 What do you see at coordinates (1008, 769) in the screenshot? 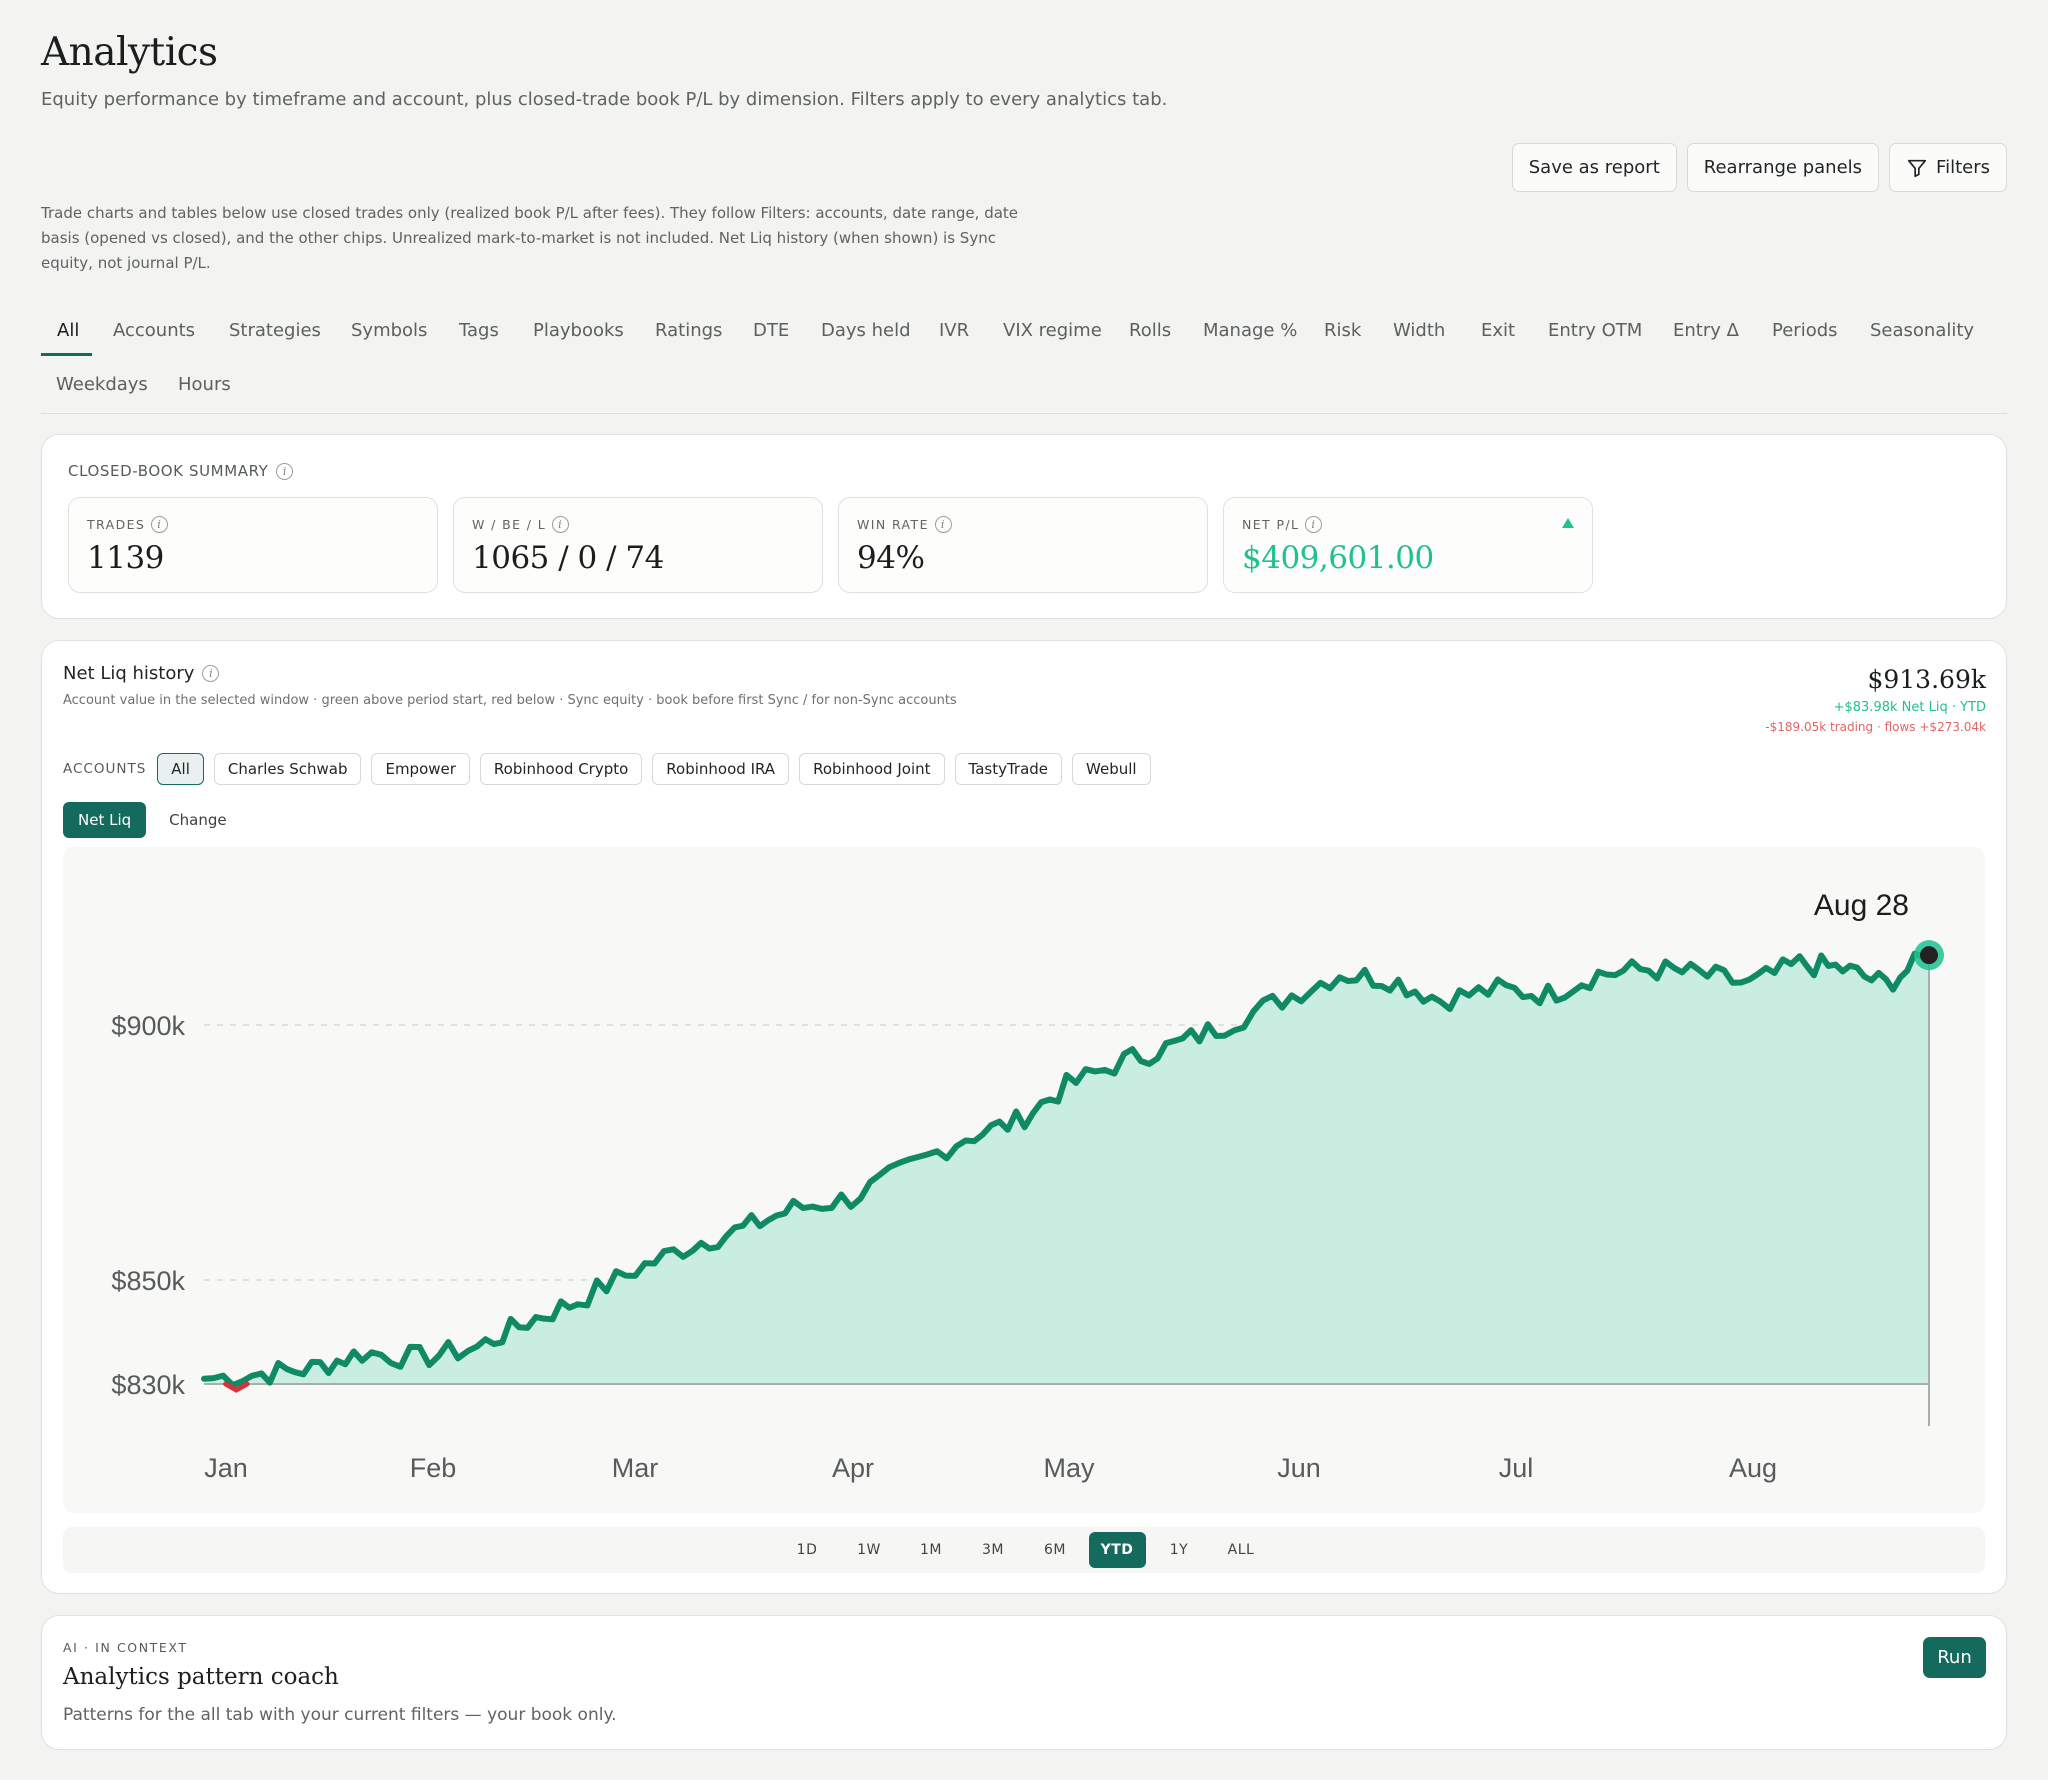
I see `account-chip-tastytrade: TastyTrade` at bounding box center [1008, 769].